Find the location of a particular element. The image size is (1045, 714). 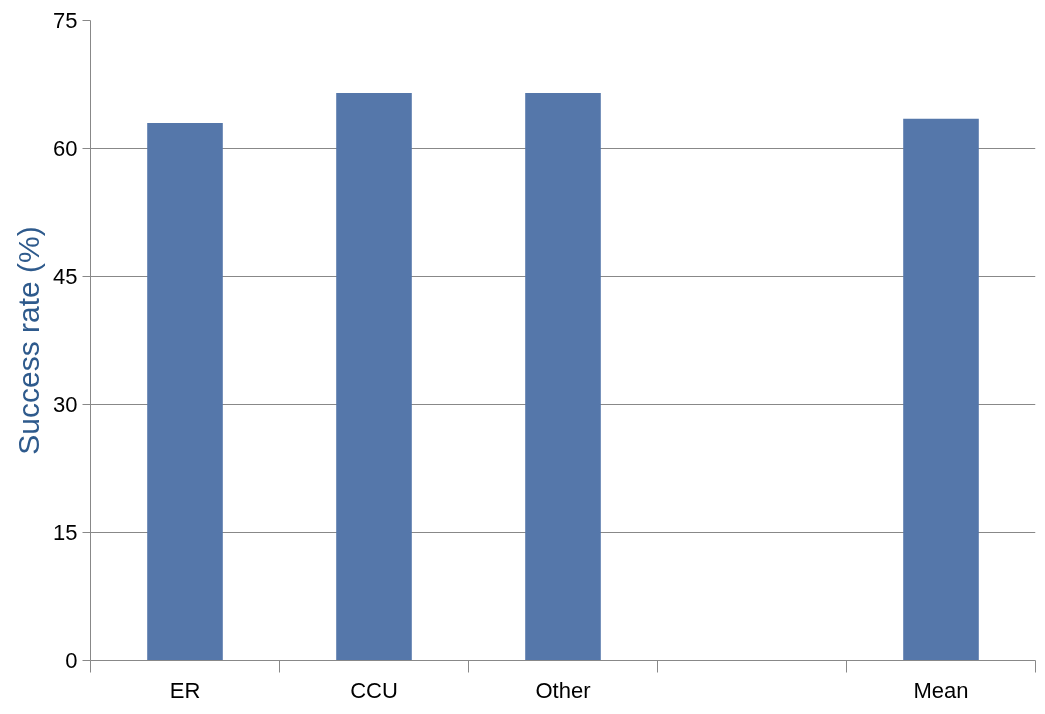

x-tick-label: ER is located at coordinates (185, 690).